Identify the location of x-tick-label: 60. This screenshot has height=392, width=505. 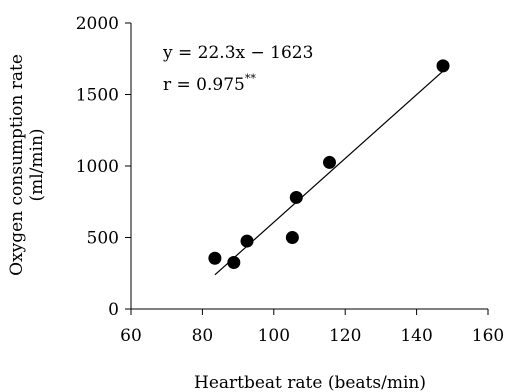
(131, 336).